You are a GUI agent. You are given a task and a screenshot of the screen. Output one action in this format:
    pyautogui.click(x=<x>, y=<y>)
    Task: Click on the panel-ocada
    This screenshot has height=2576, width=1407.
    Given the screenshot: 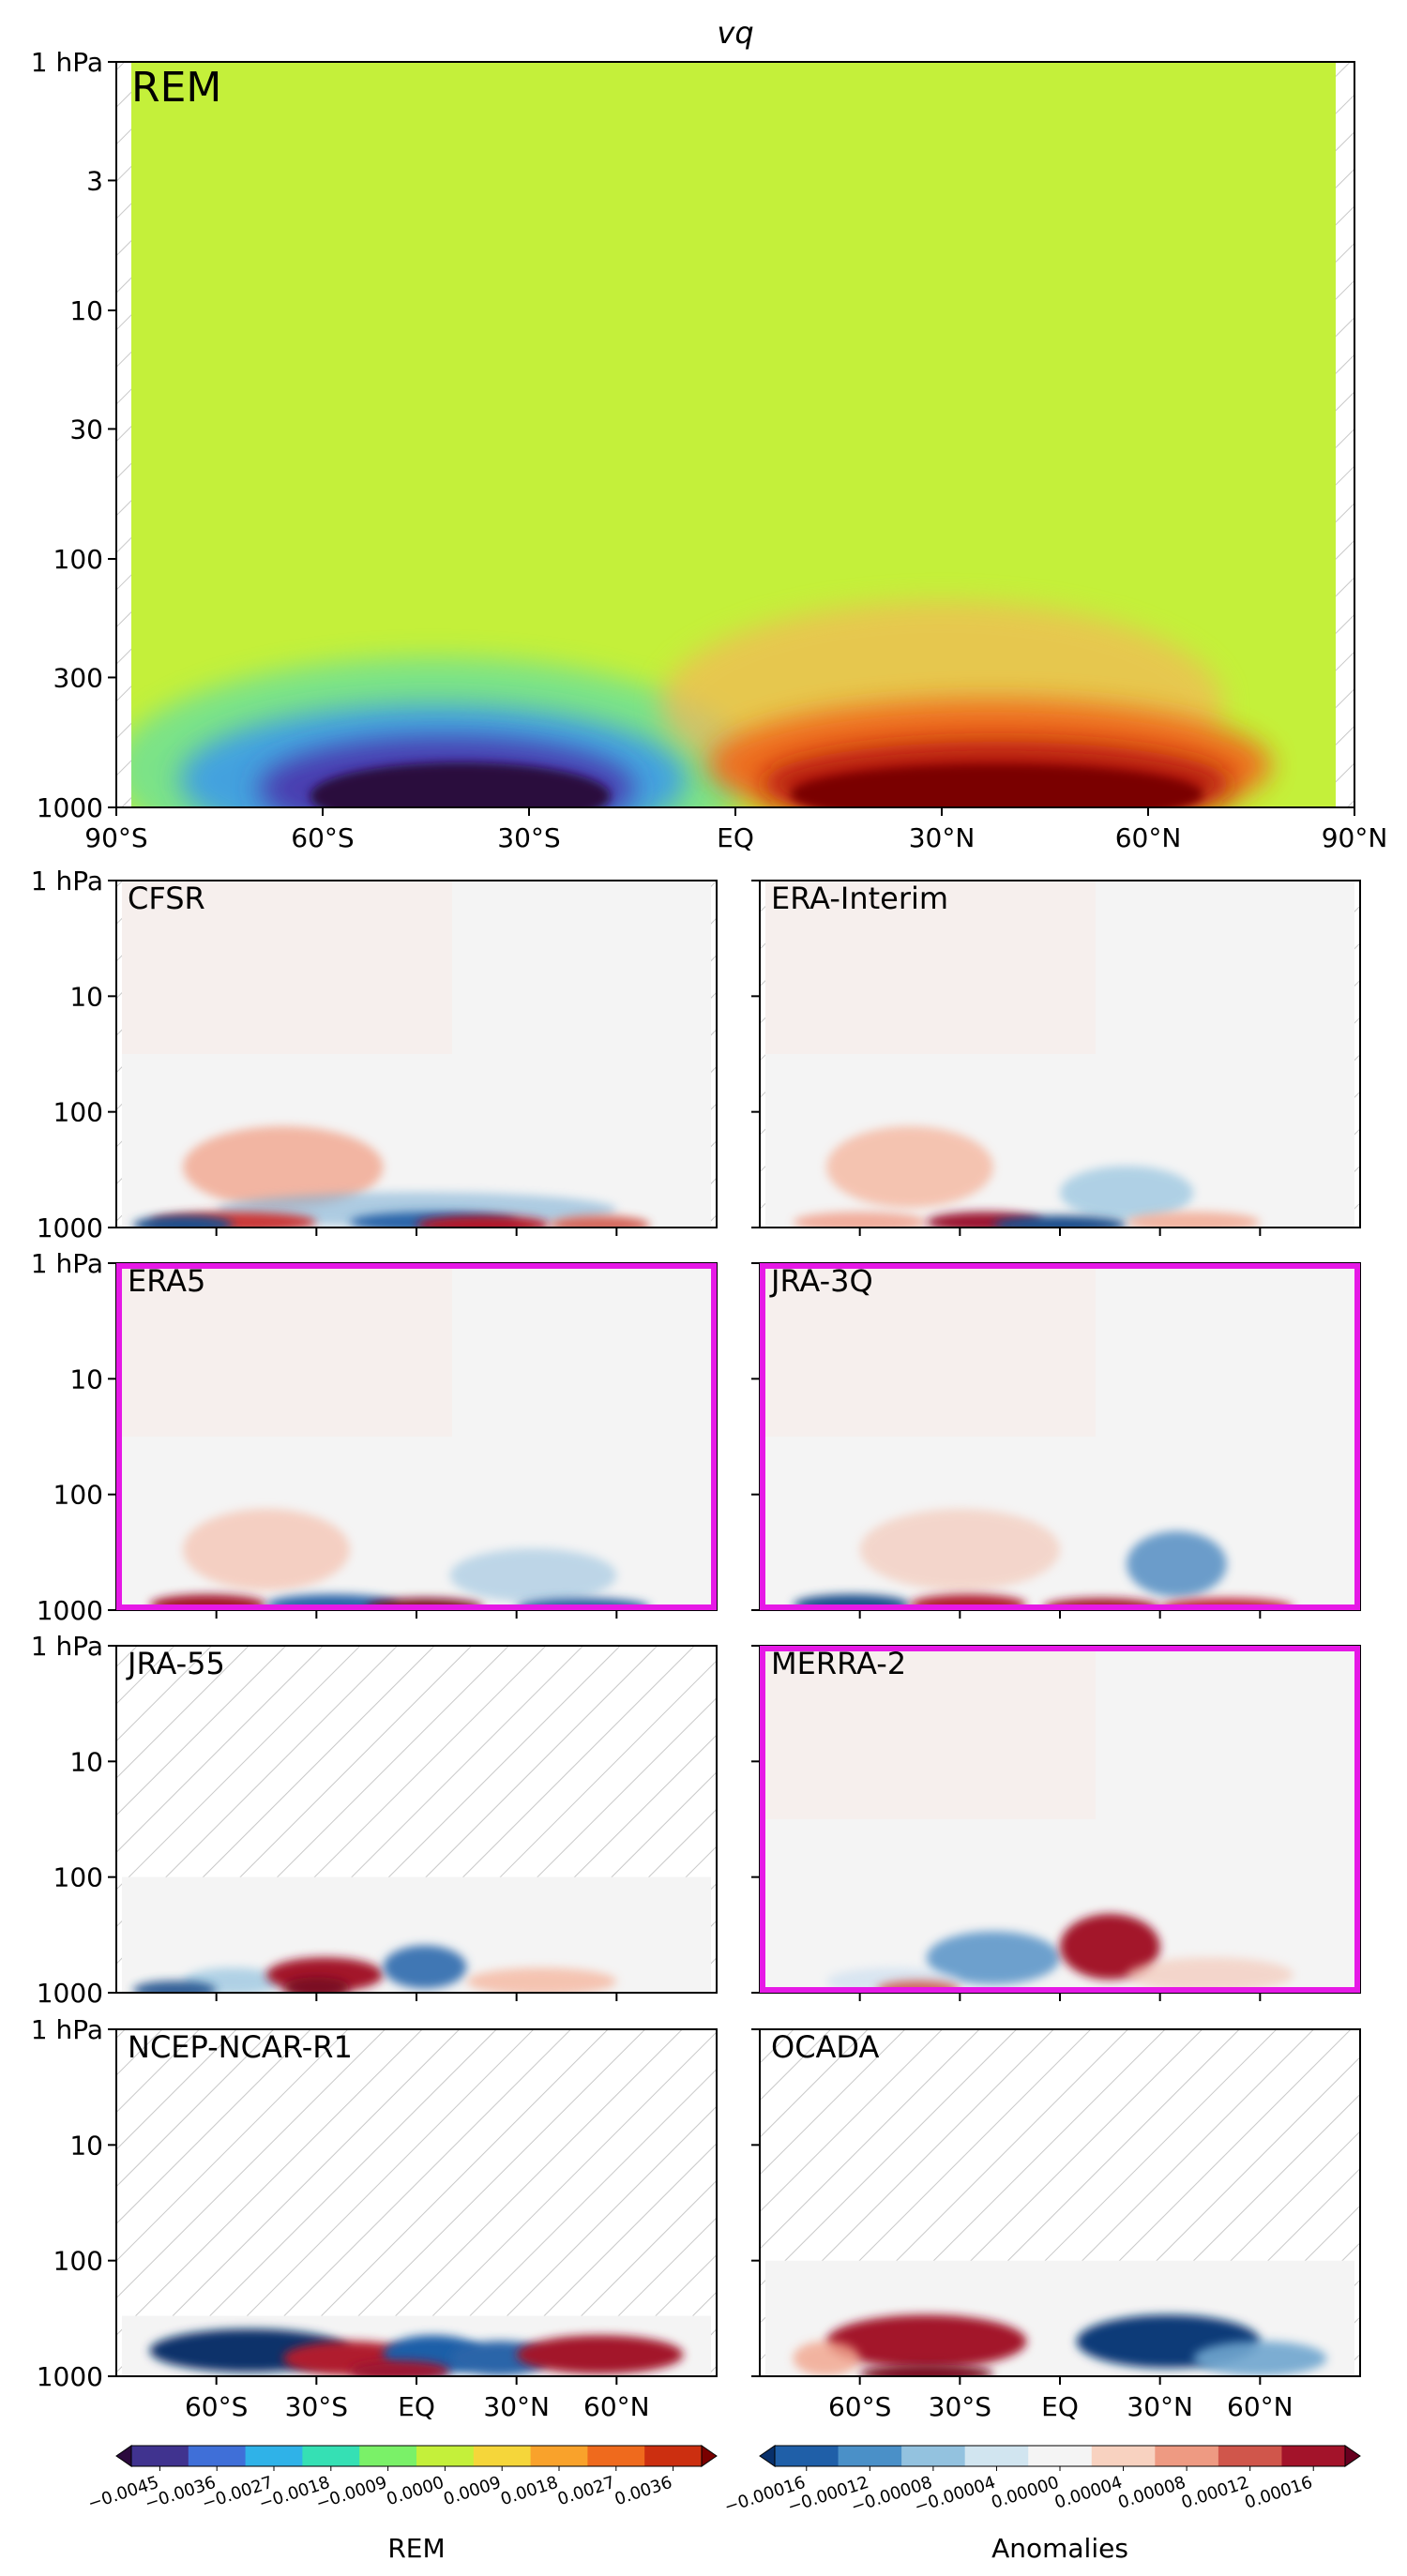 What is the action you would take?
    pyautogui.click(x=1060, y=2202)
    